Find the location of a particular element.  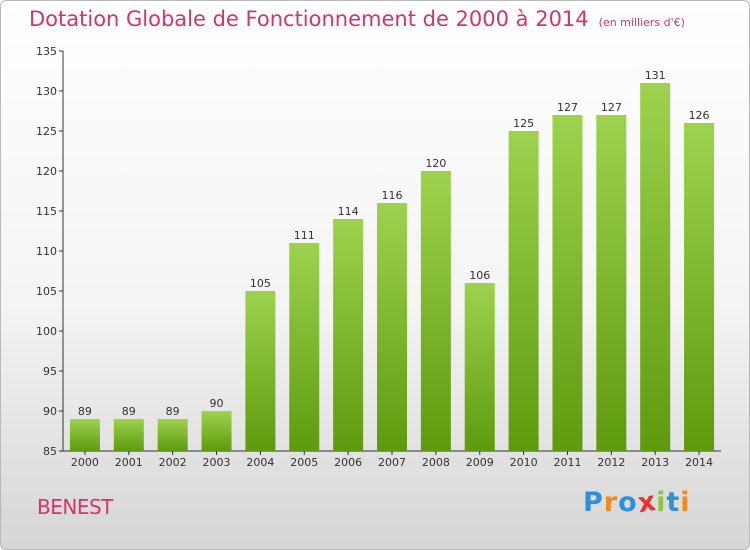

proxiti-logo: Proxiti is located at coordinates (637, 502).